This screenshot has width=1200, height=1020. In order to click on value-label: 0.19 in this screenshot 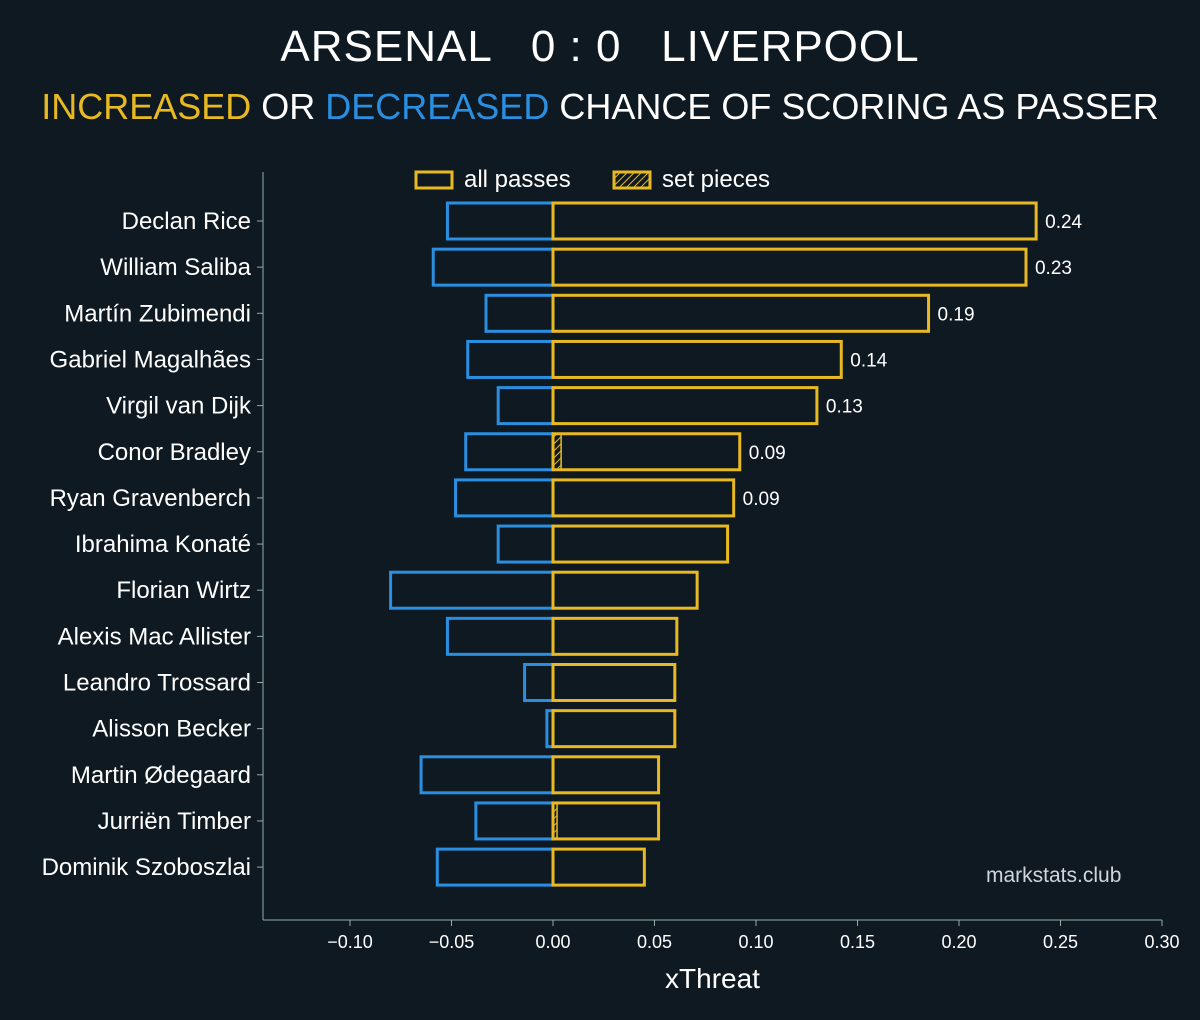, I will do `click(956, 314)`.